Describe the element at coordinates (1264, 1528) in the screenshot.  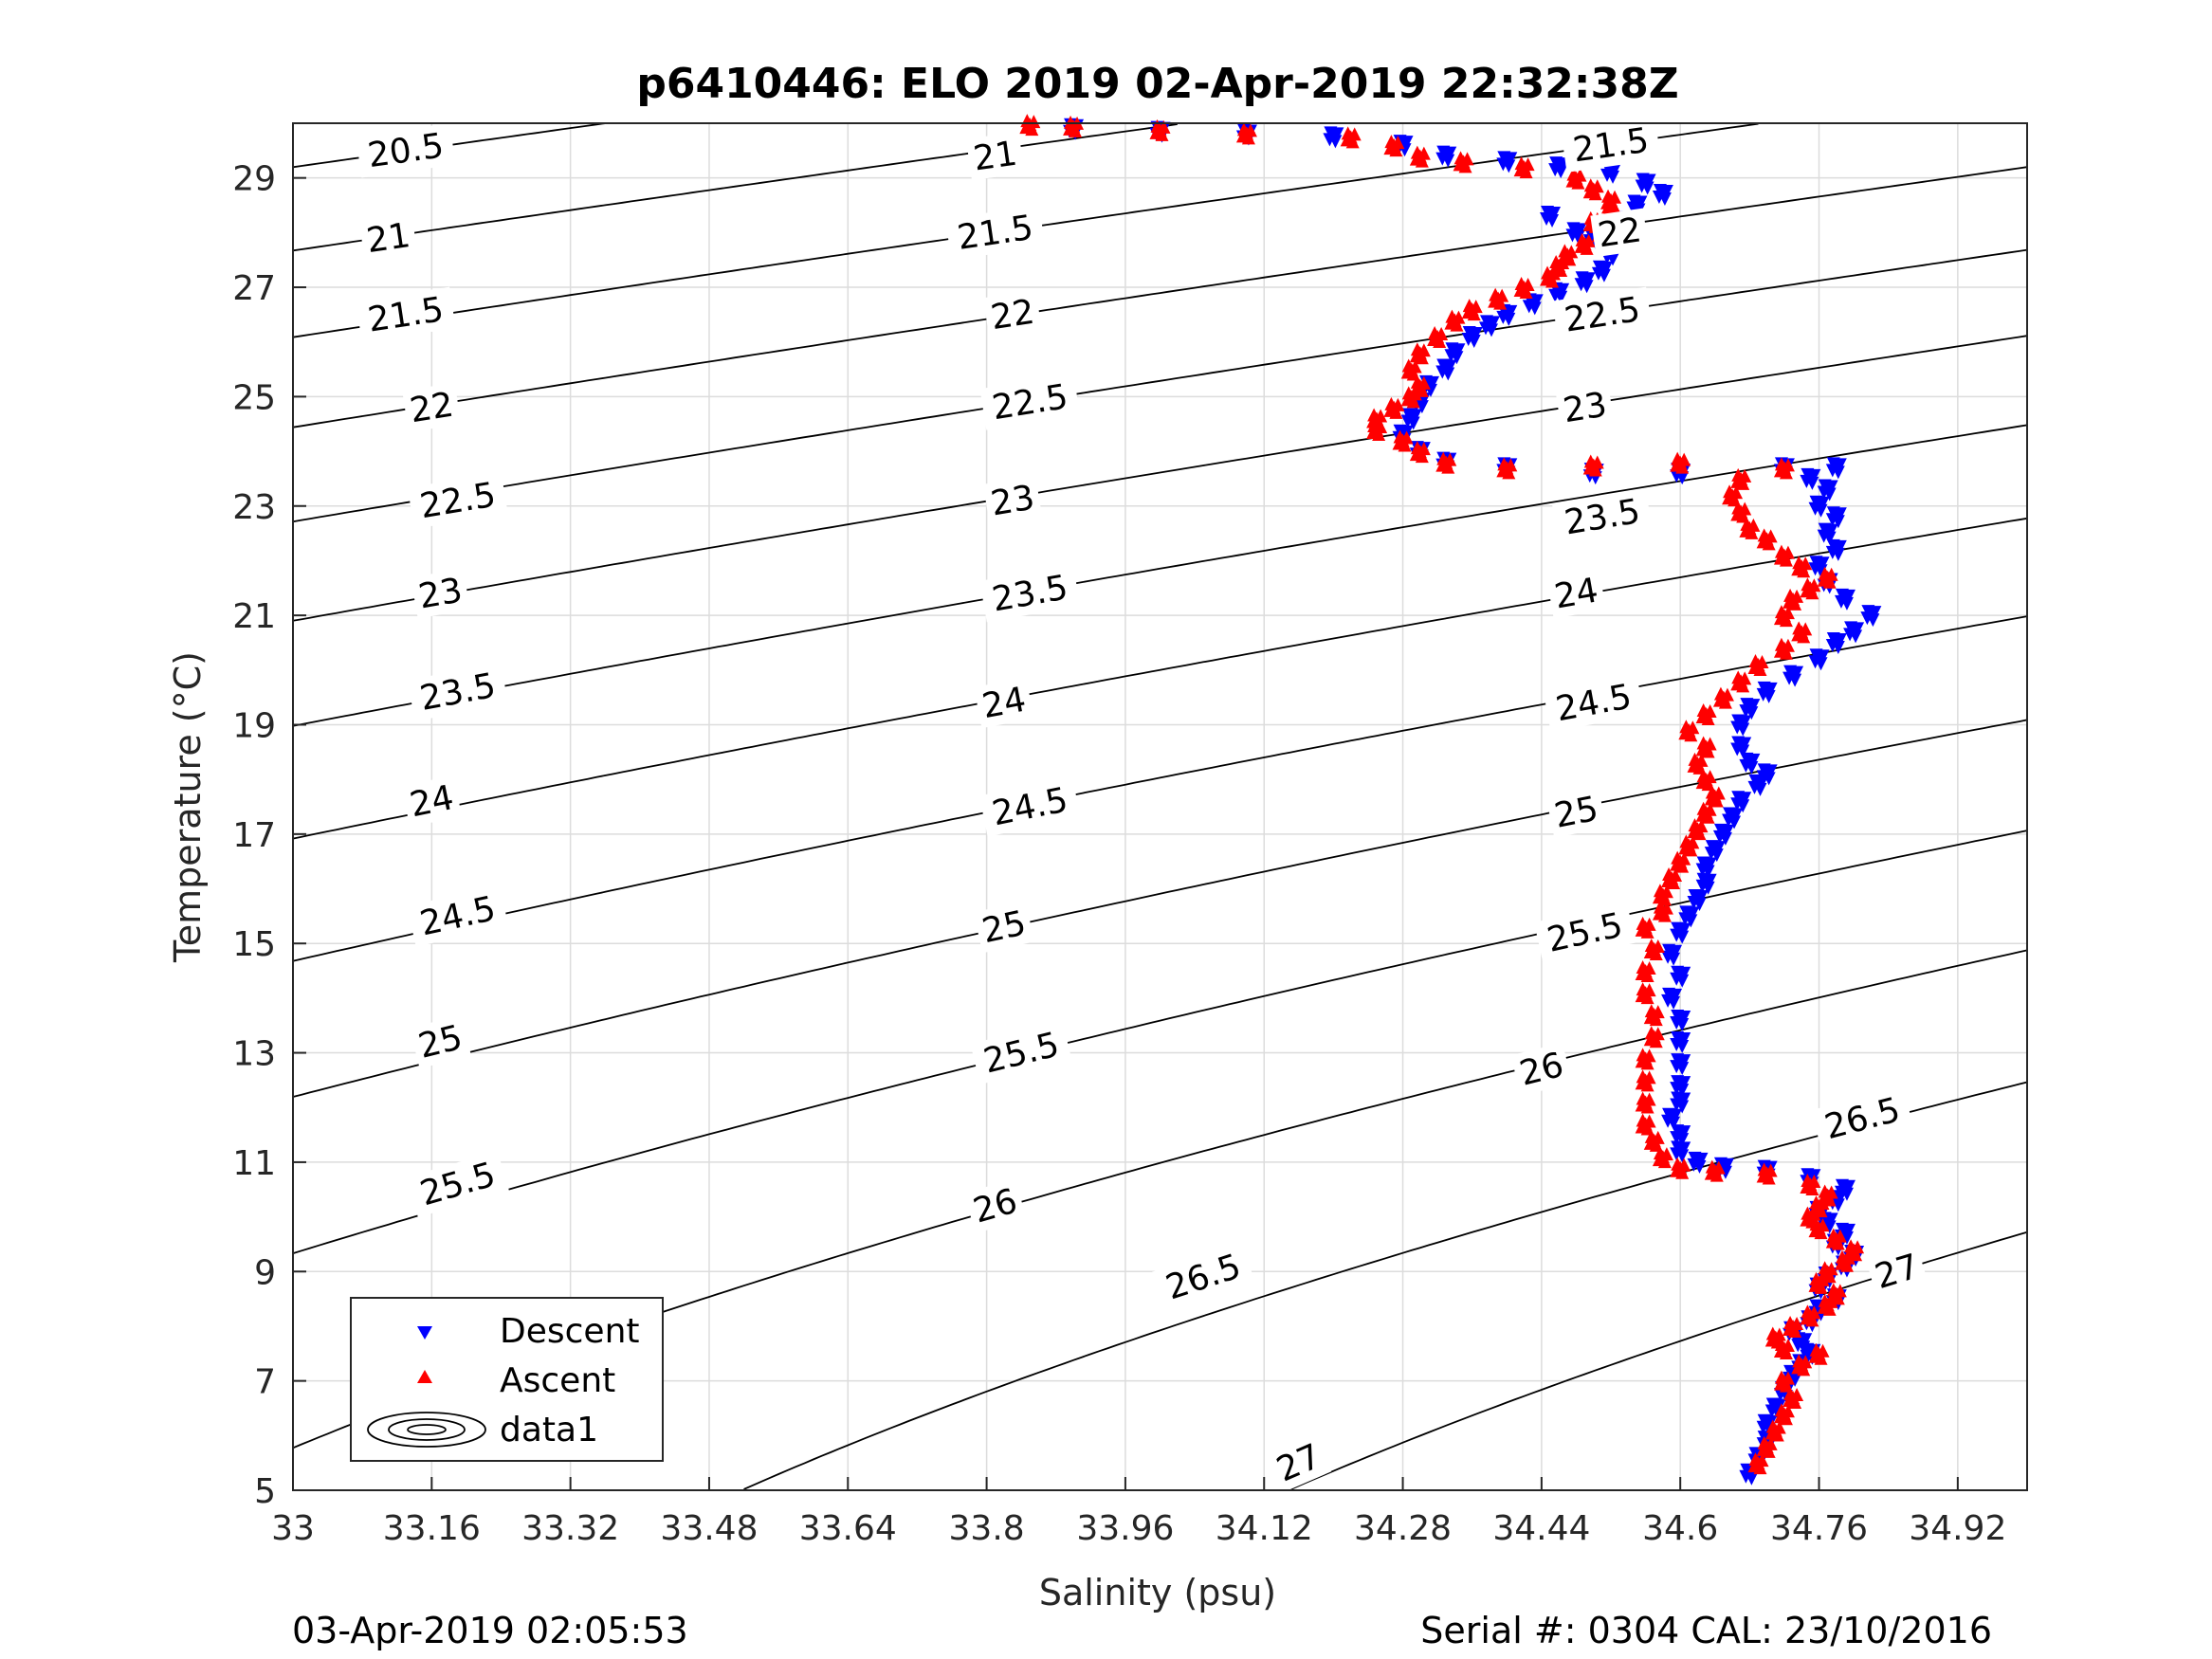
I see `x-tick-label: 34.12` at that location.